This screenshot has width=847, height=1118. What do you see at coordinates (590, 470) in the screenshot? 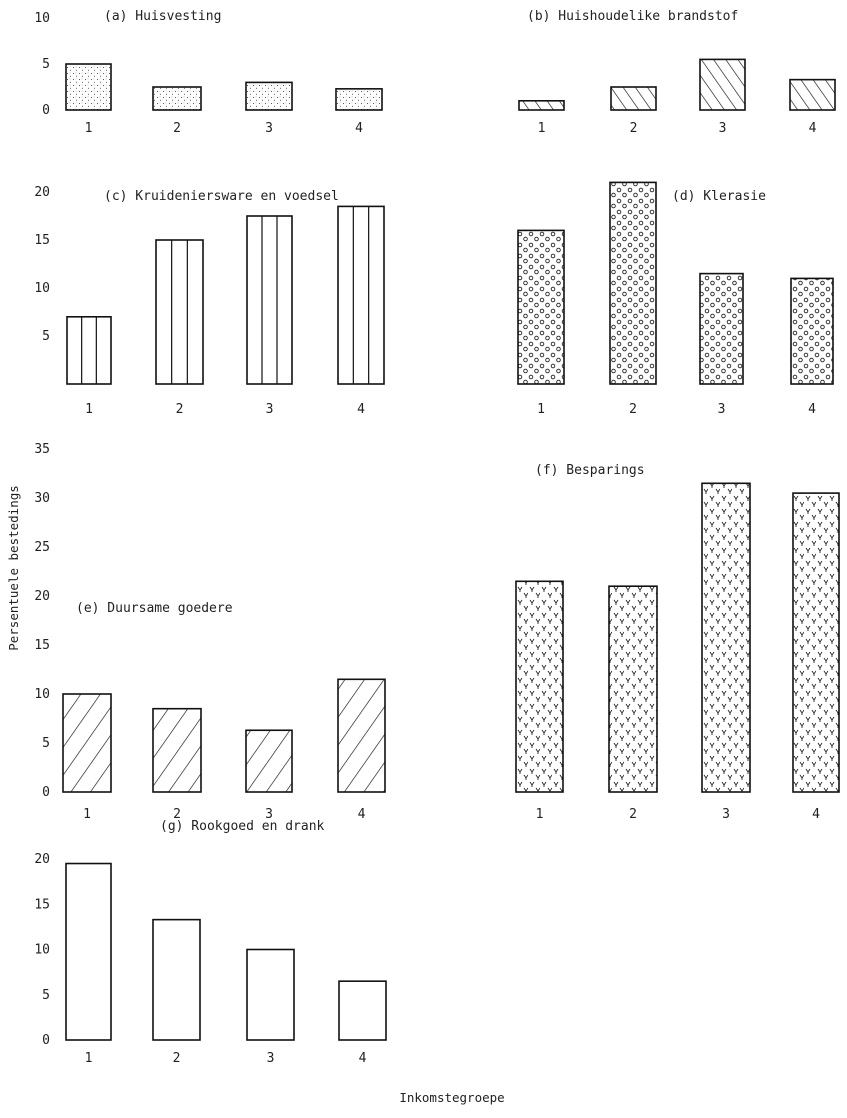
I see `panel-title: (f) Besparings` at bounding box center [590, 470].